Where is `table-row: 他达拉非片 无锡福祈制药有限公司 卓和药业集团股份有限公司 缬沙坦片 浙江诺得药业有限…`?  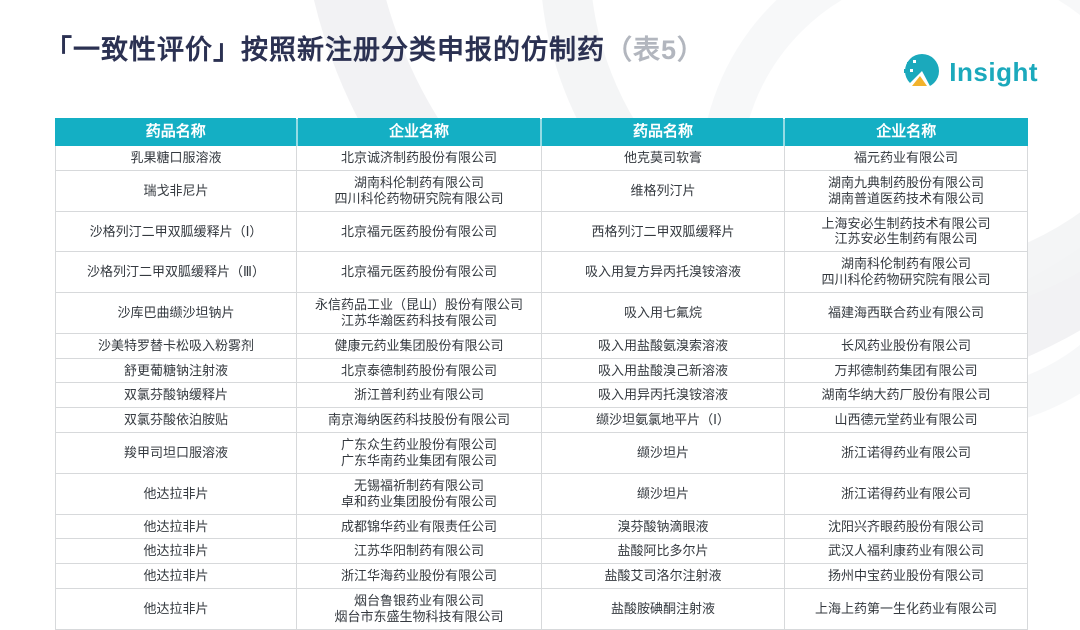
table-row: 他达拉非片 无锡福祈制药有限公司 卓和药业集团股份有限公司 缬沙坦片 浙江诺得药业有限… is located at coordinates (541, 493).